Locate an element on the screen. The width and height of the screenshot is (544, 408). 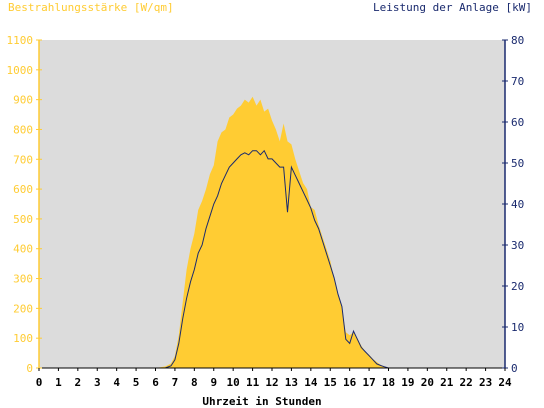
x-tick-label: 22 is located at coordinates (466, 382).